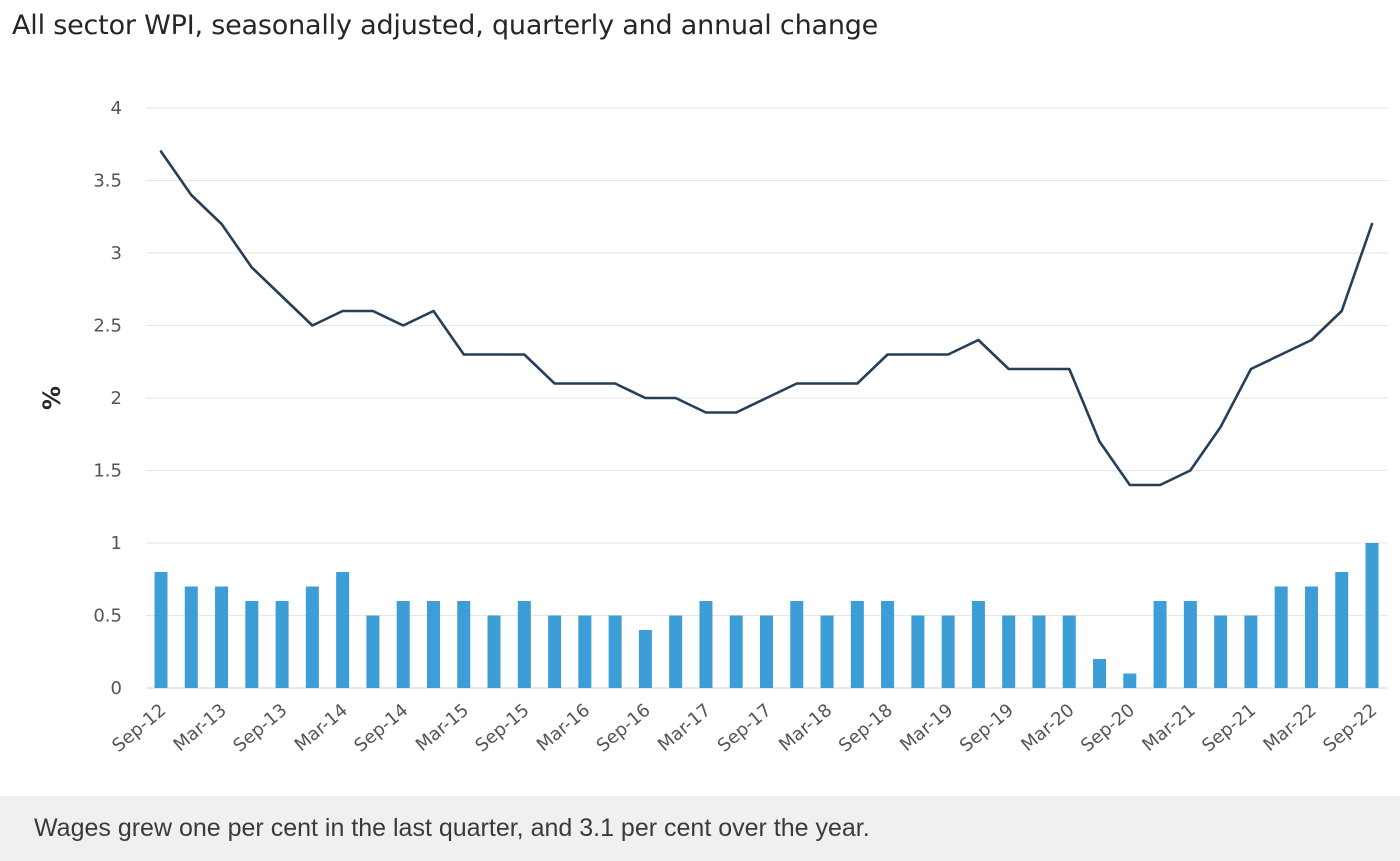 The height and width of the screenshot is (861, 1400). Describe the element at coordinates (684, 728) in the screenshot. I see `x-tick-label: Mar-17` at that location.